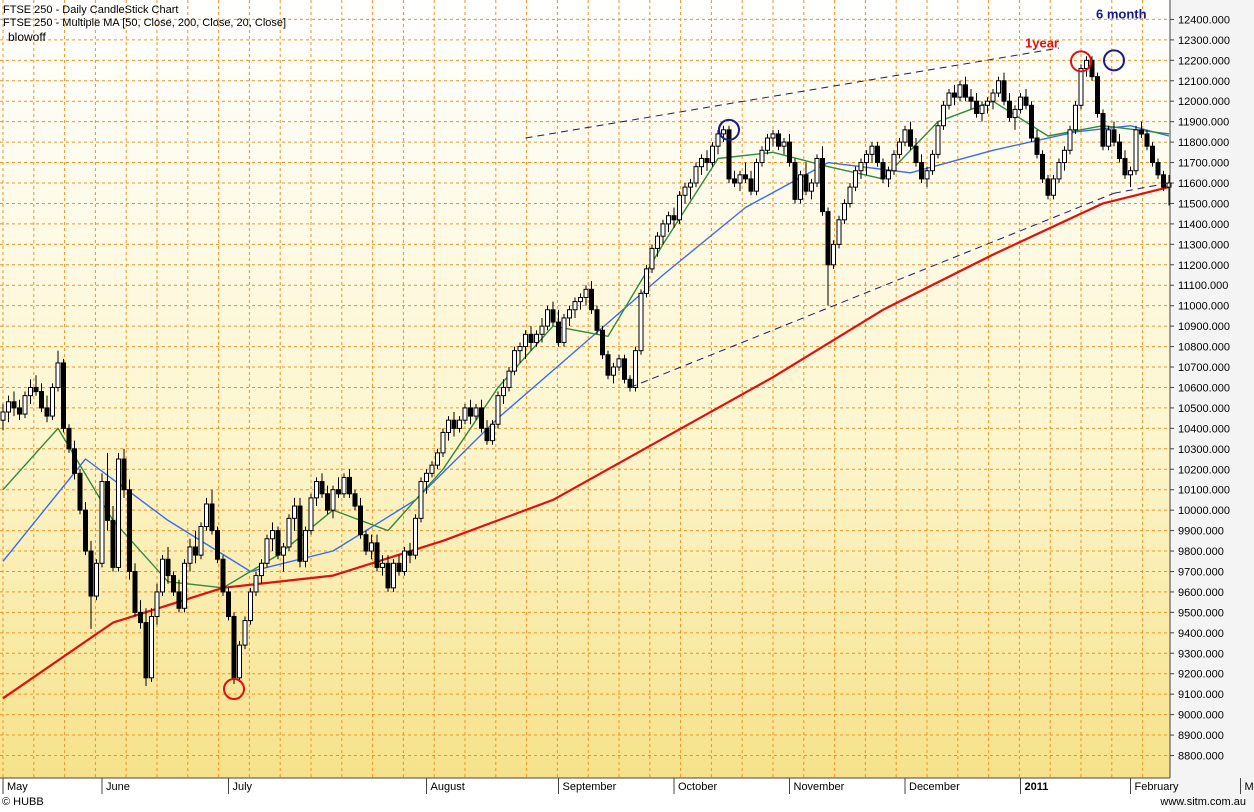  What do you see at coordinates (590, 787) in the screenshot?
I see `x-tick-label: September` at bounding box center [590, 787].